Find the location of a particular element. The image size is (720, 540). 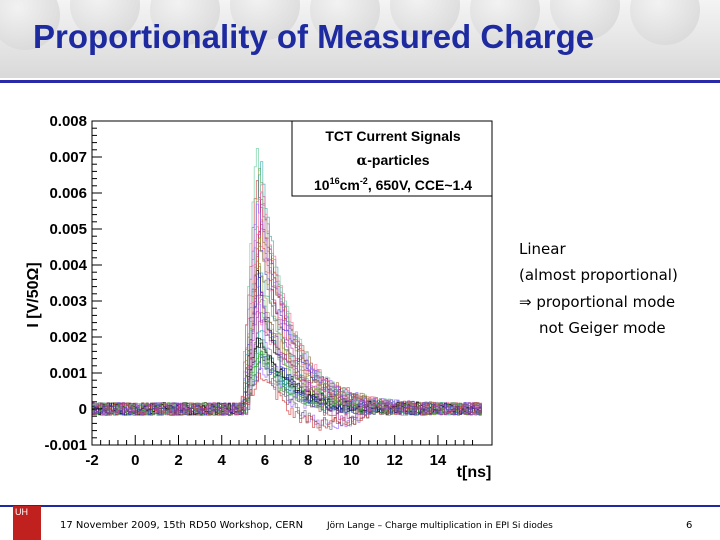

x-tick-label: 4 is located at coordinates (222, 460).